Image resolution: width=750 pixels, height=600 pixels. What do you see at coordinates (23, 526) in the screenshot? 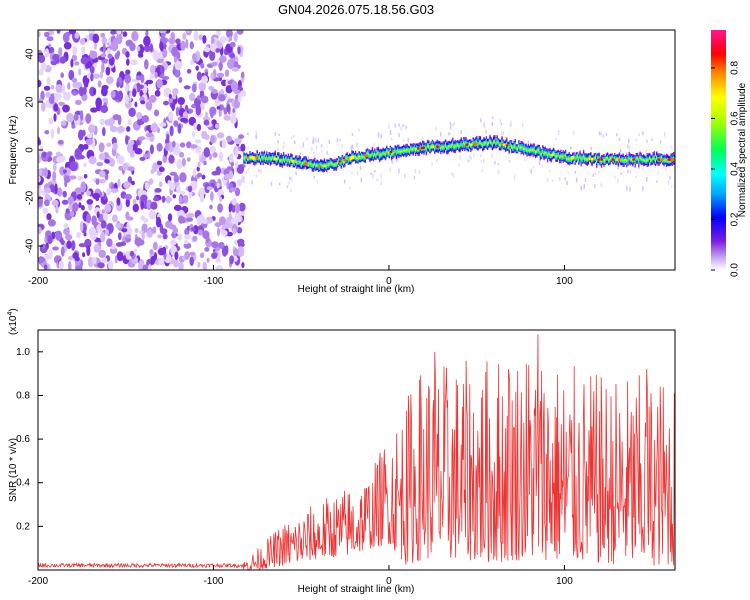
I see `y-tick-label: 0.2` at bounding box center [23, 526].